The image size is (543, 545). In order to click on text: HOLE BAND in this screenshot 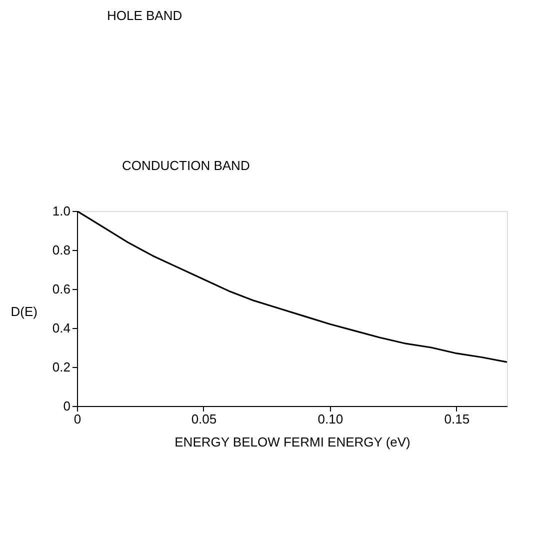, I will do `click(144, 15)`.